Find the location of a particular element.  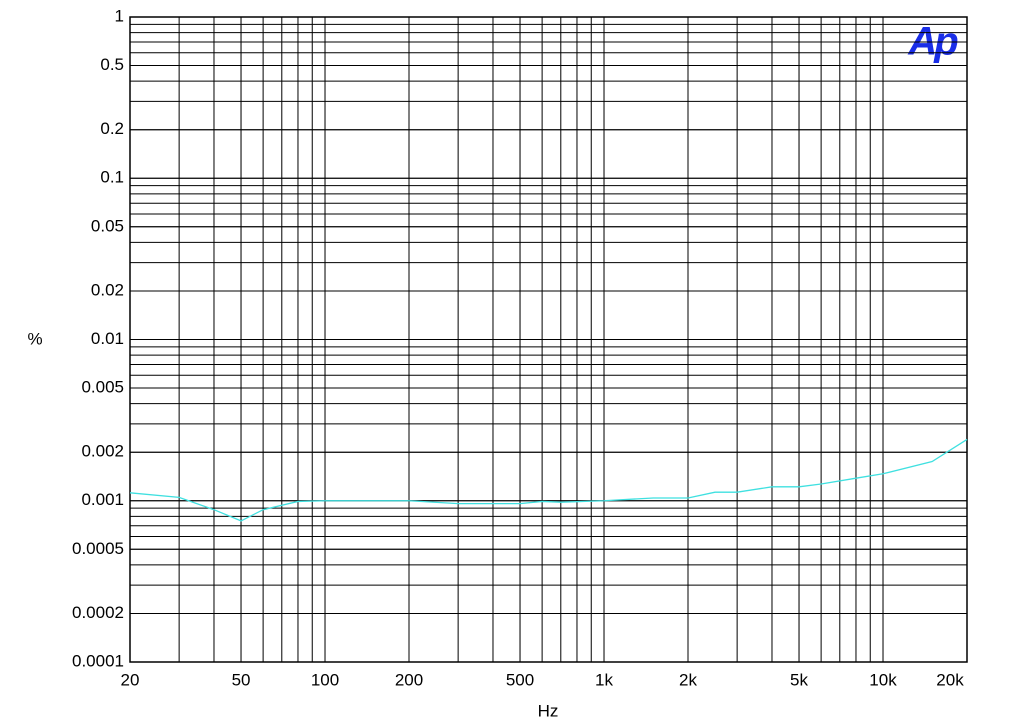

y-tick-label: 0.001 is located at coordinates (102, 499).